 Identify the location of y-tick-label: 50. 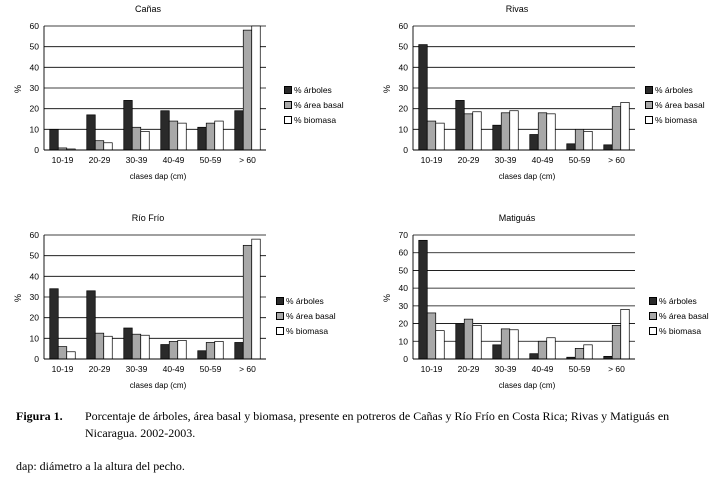
(35, 47).